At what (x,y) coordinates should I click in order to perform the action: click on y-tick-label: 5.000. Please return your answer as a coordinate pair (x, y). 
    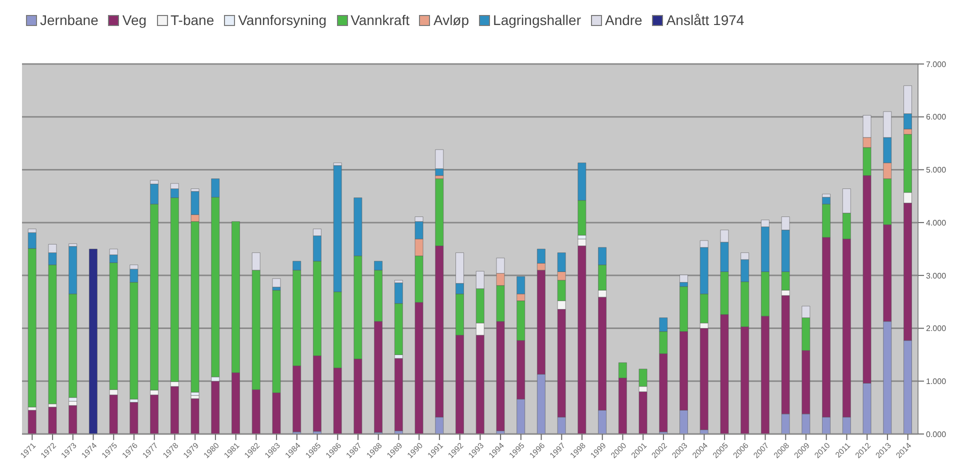
    Looking at the image, I should click on (936, 170).